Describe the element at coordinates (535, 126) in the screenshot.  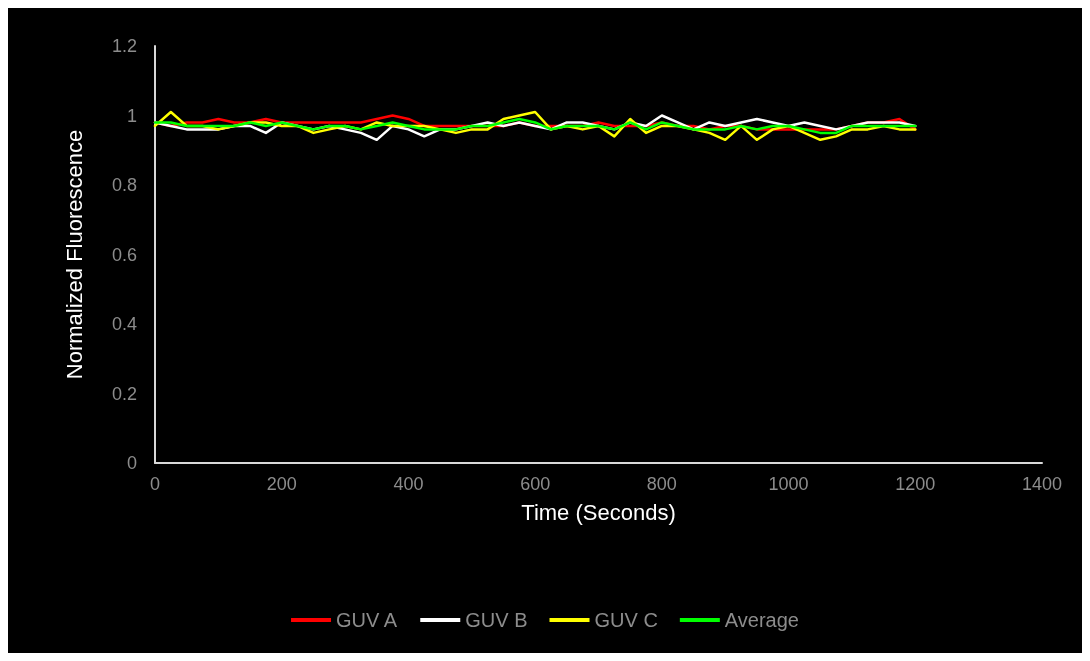
I see `line-series` at that location.